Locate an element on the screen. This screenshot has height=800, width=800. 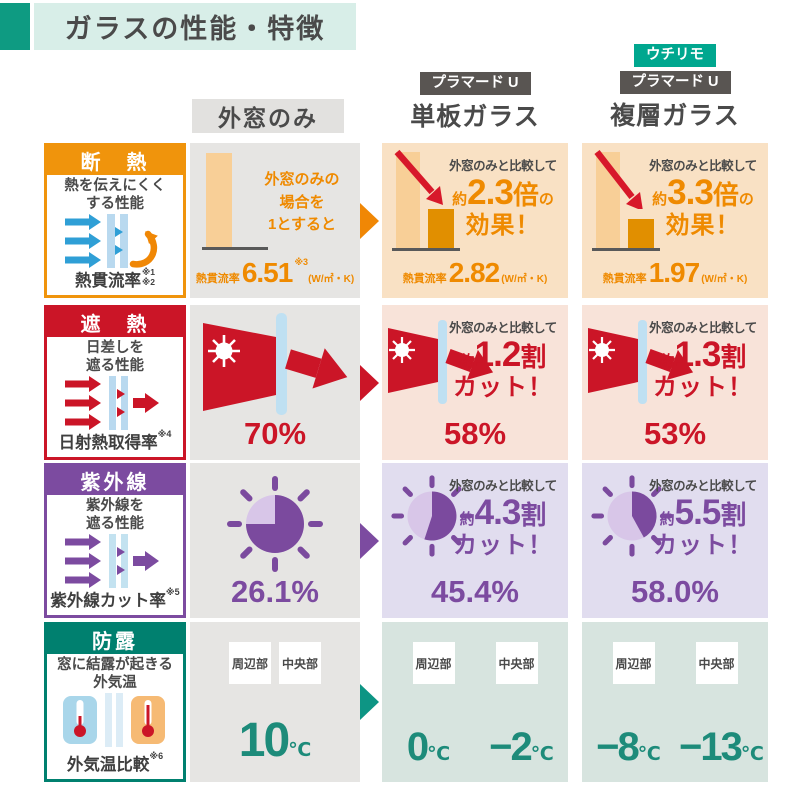
insulation-single-effect: 外窓のみと比較して 約2.3倍の 効果！ is located at coordinates (503, 197).